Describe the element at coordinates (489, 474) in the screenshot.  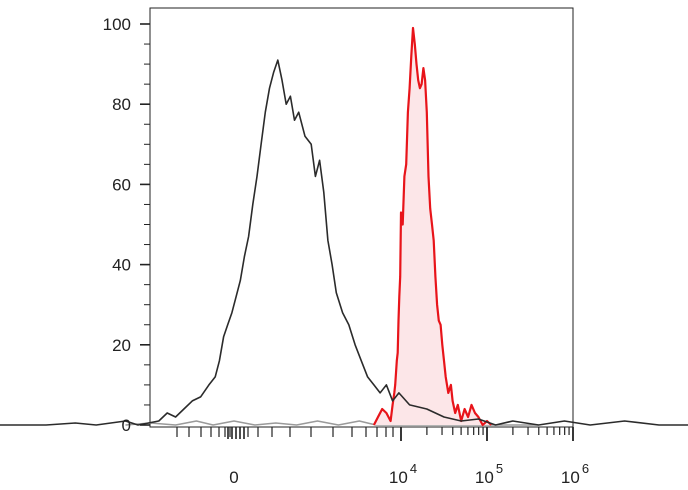
I see `x-tick-label: 10 5` at that location.